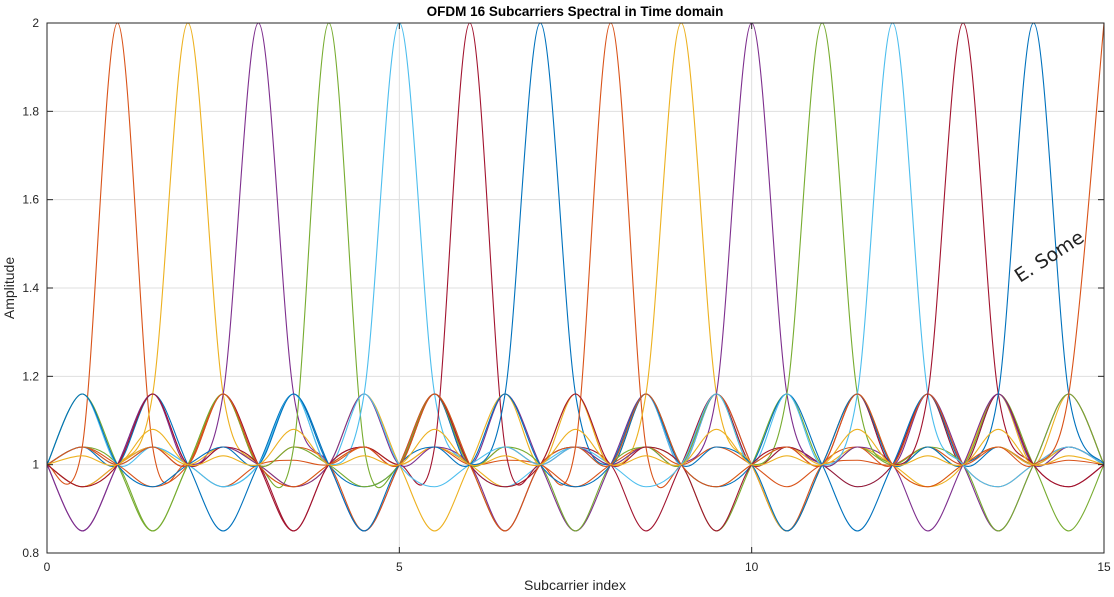  What do you see at coordinates (35, 23) in the screenshot?
I see `y-tick-label: 2` at bounding box center [35, 23].